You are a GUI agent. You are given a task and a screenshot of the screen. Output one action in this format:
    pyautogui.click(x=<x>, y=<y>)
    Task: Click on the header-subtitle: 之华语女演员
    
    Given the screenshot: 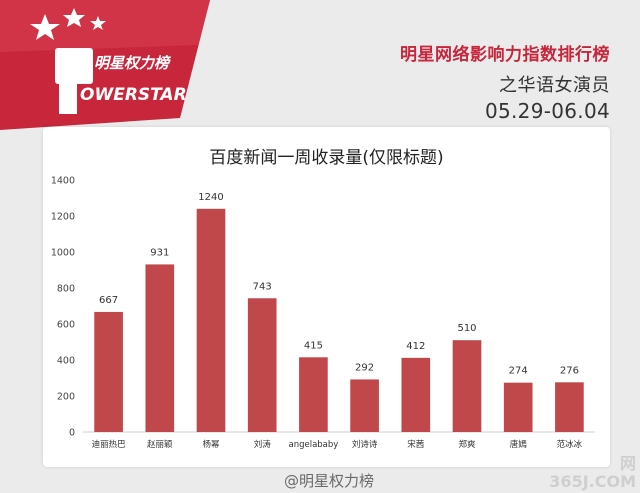 What is the action you would take?
    pyautogui.click(x=554, y=85)
    